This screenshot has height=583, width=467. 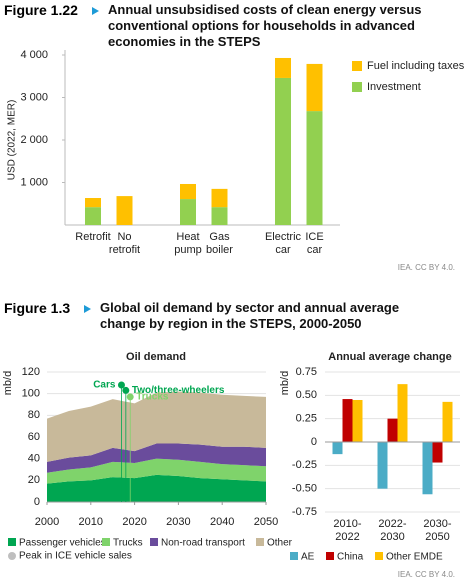 I want to click on y-tick-label: -0.25, so click(x=304, y=465).